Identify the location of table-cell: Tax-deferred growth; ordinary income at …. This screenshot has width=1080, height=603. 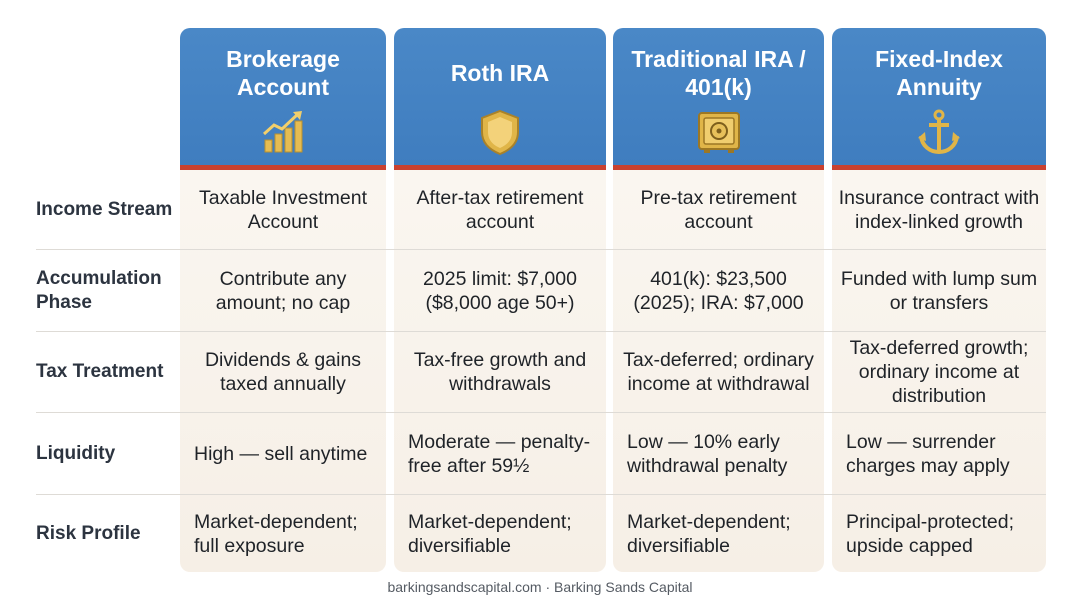
(939, 372).